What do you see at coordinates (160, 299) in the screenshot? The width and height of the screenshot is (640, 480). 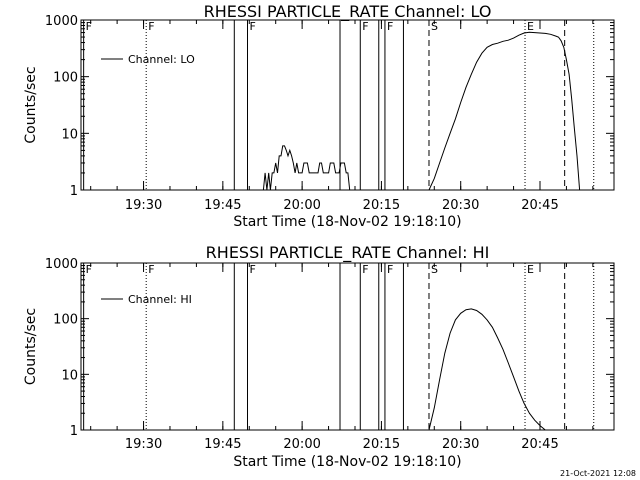 I see `legend-label: Channel: HI` at bounding box center [160, 299].